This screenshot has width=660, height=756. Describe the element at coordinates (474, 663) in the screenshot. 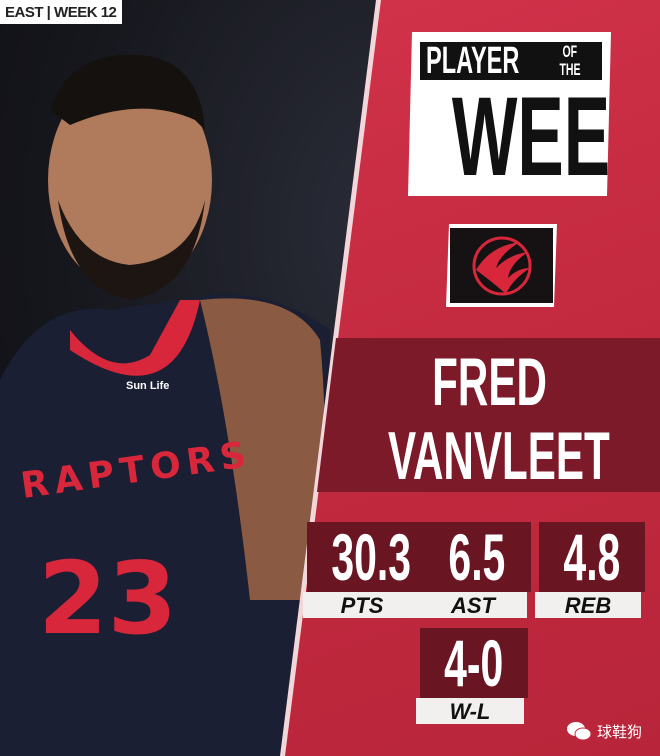

I see `stat-value: 4-0` at that location.